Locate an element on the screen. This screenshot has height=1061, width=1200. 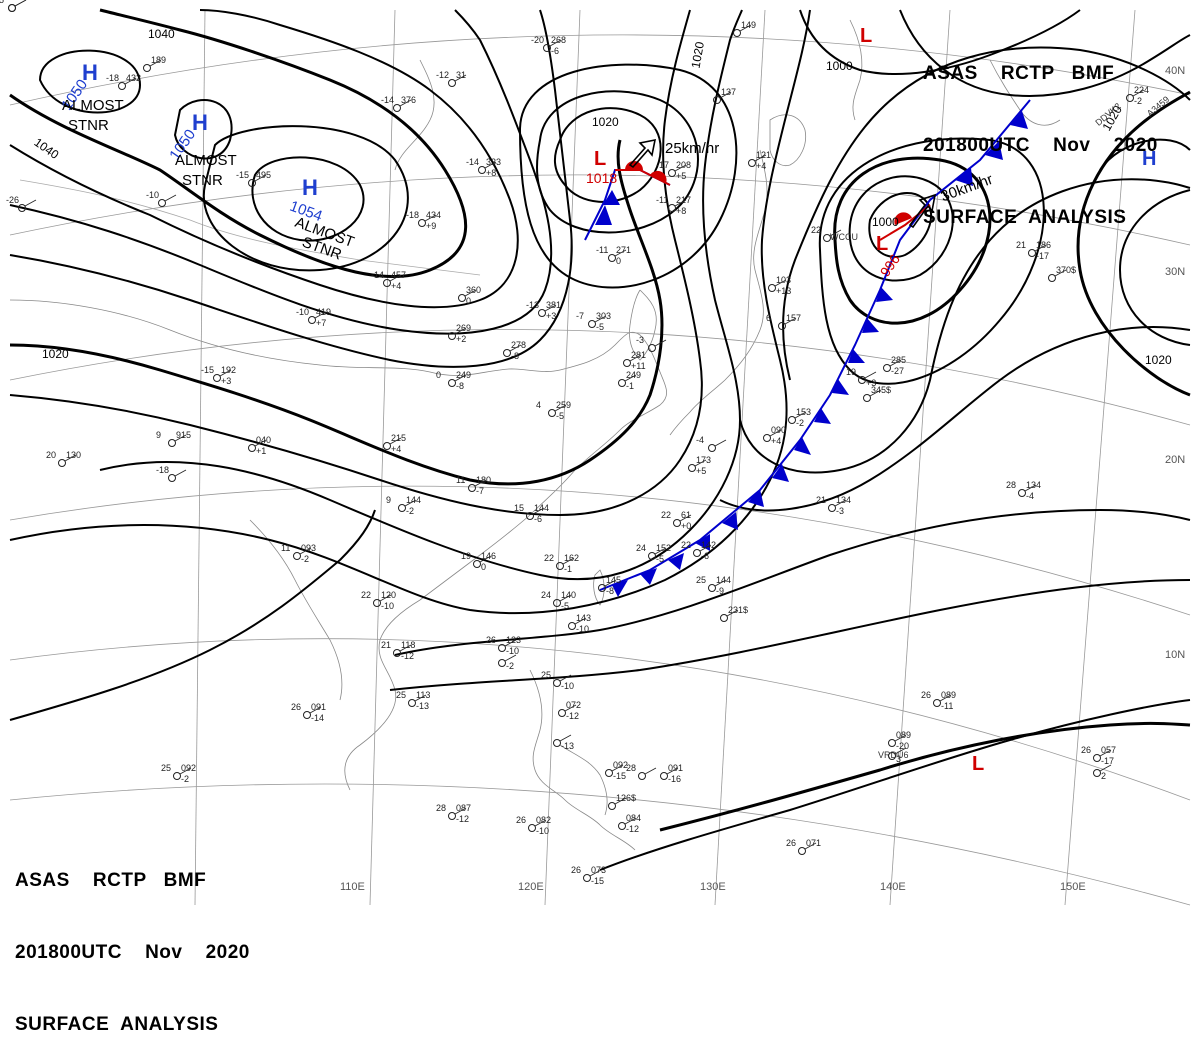
station-pressure: 419 is located at coordinates (323, 312).